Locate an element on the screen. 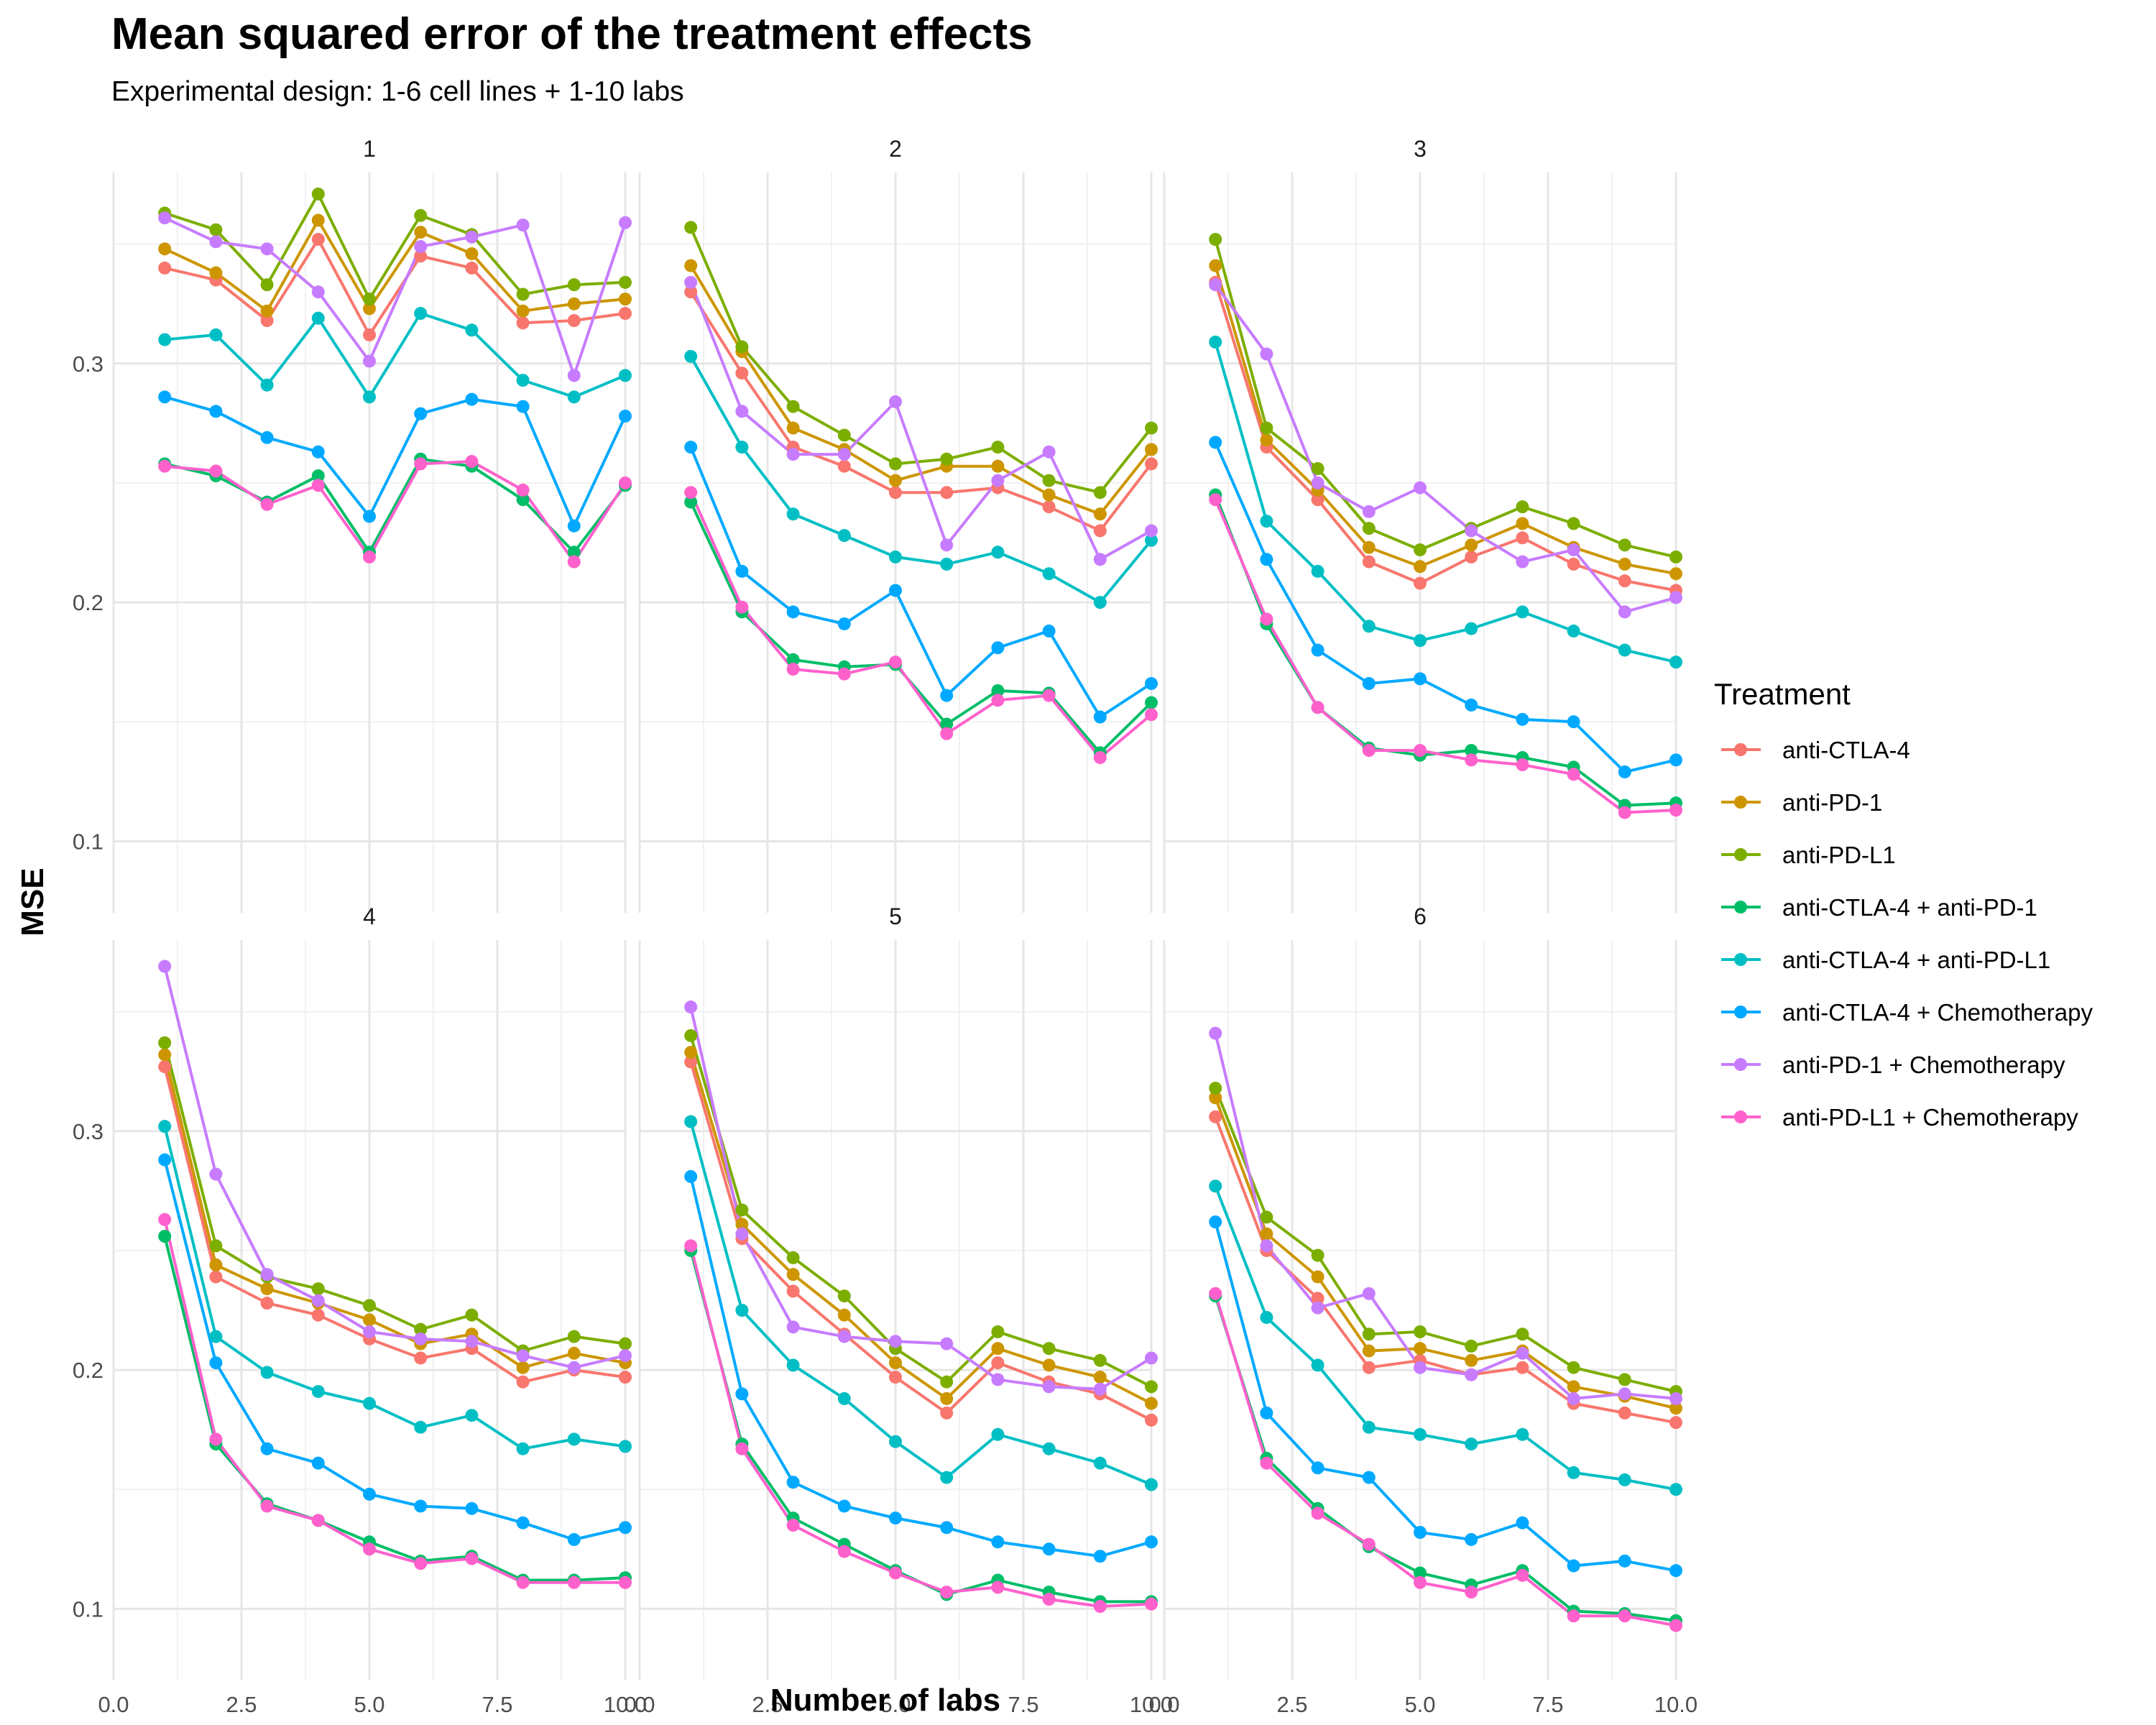 This screenshot has width=2156, height=1725. y-tick-label: 0.2 is located at coordinates (88, 1370).